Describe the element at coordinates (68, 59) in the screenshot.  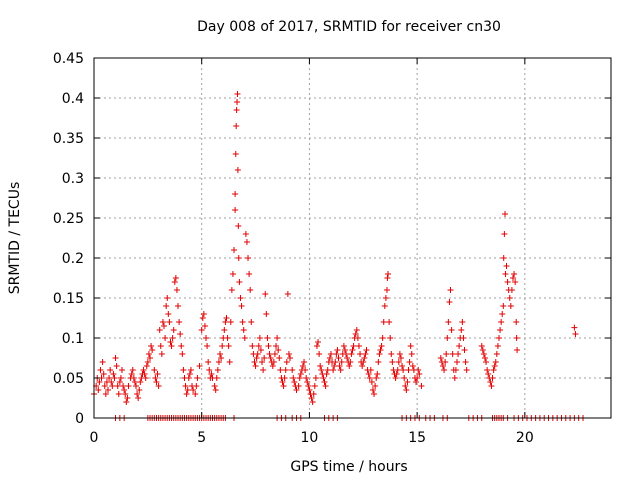
I see `y-tick-label: 0.45` at that location.